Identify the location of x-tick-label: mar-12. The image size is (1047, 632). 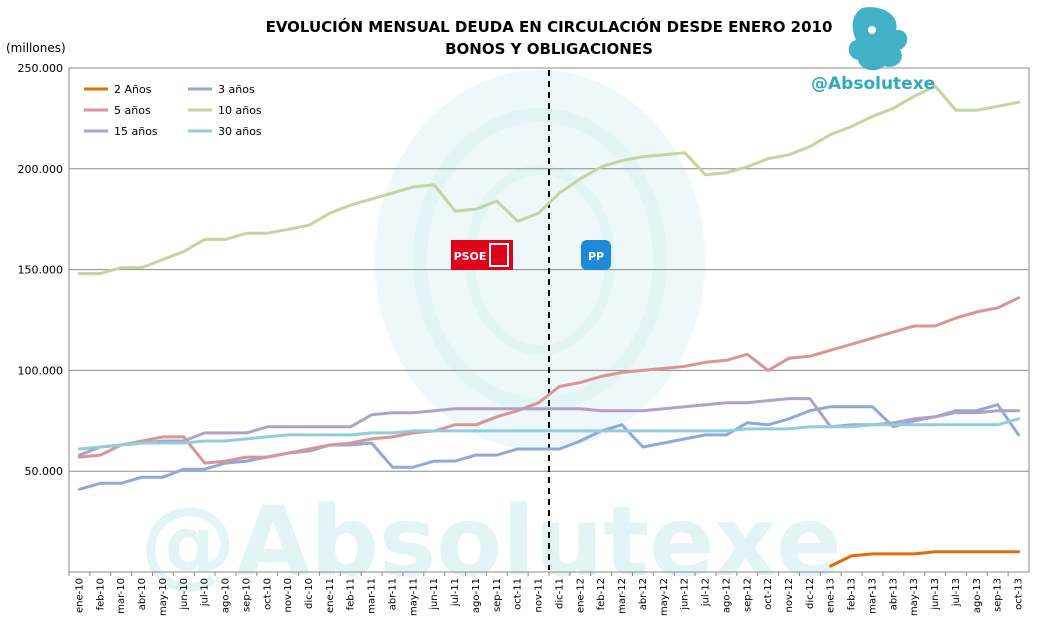
(622, 596).